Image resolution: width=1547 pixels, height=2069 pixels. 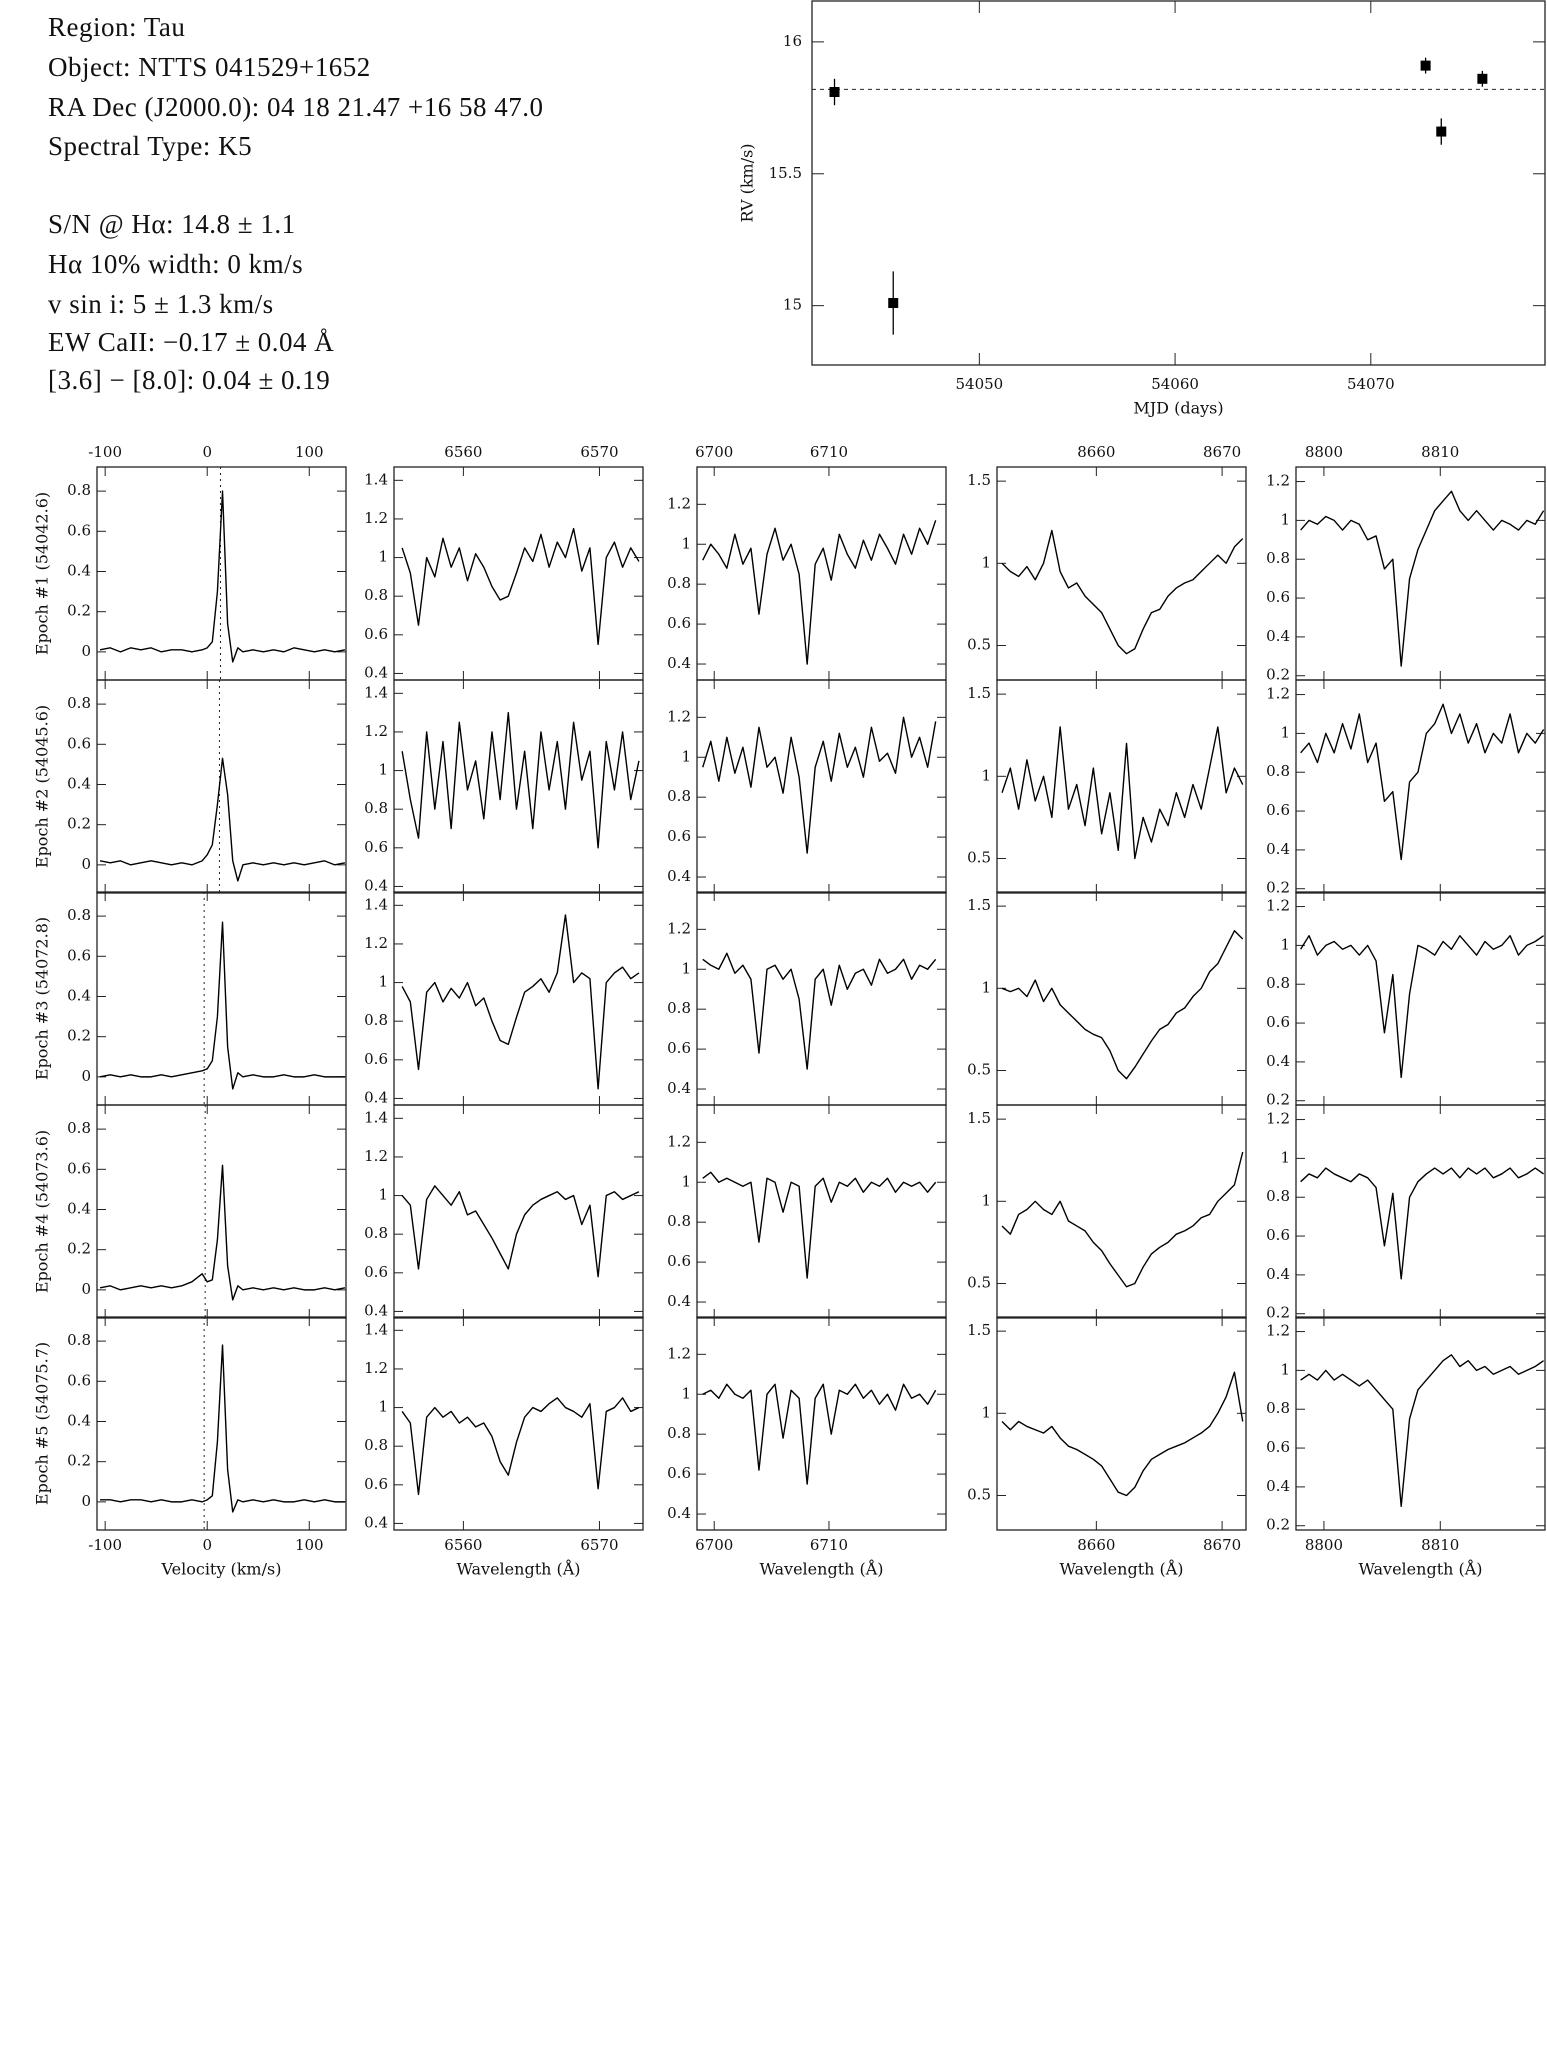 I want to click on x-tick-label: 6700, so click(x=714, y=452).